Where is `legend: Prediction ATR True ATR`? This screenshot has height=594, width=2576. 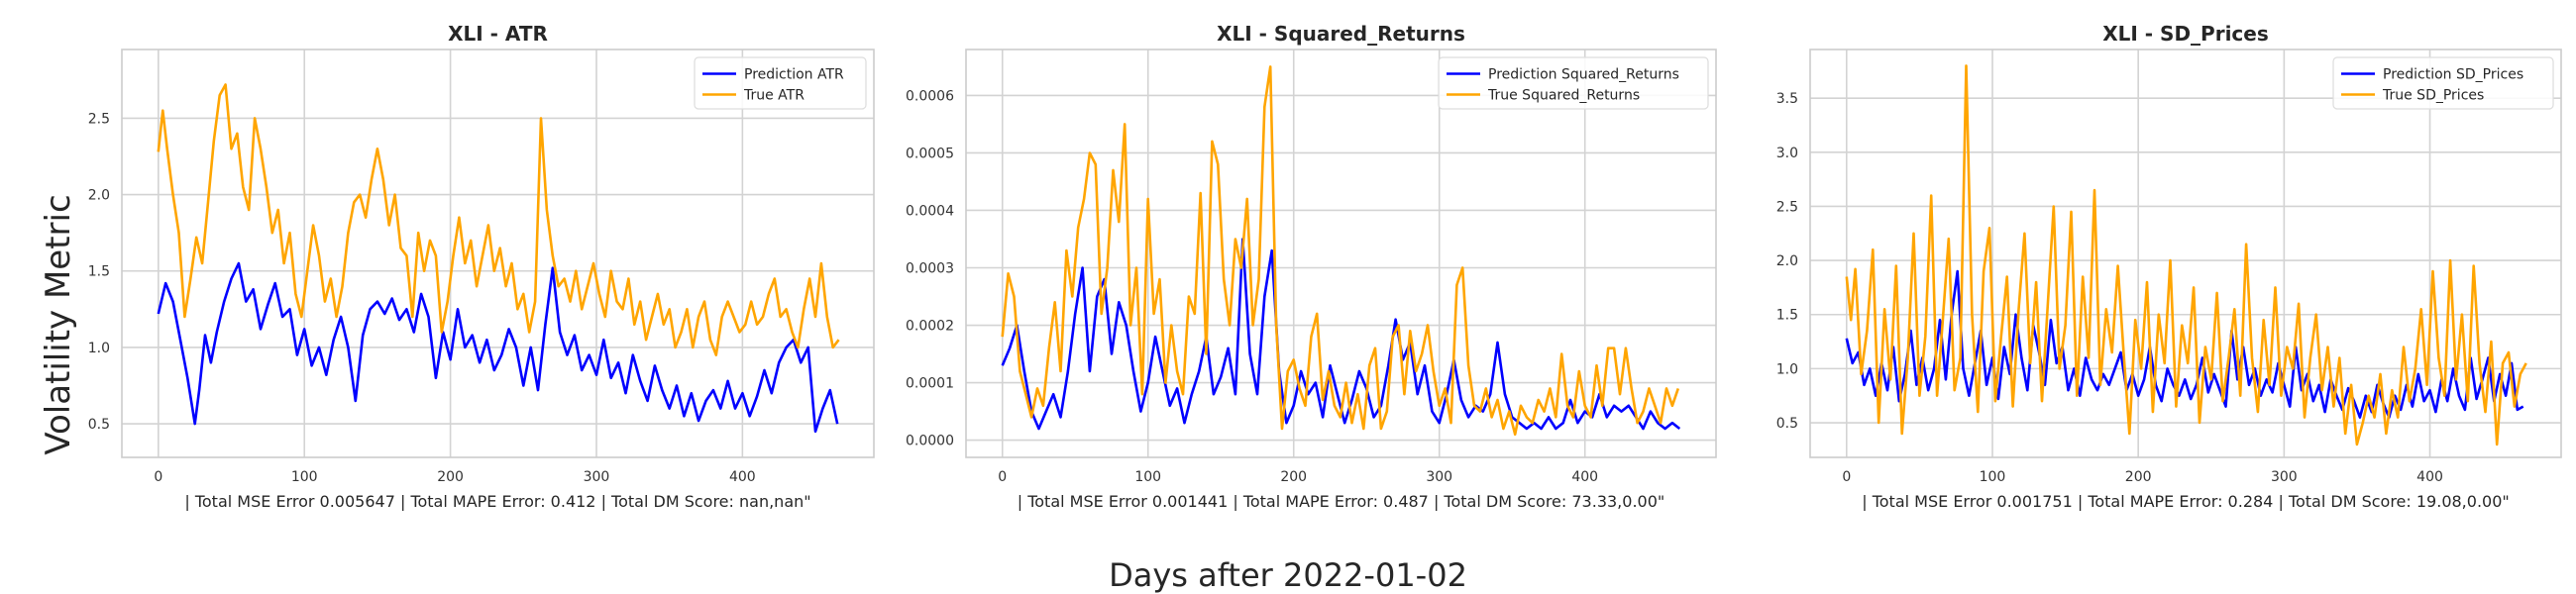
legend: Prediction ATR True ATR is located at coordinates (780, 83).